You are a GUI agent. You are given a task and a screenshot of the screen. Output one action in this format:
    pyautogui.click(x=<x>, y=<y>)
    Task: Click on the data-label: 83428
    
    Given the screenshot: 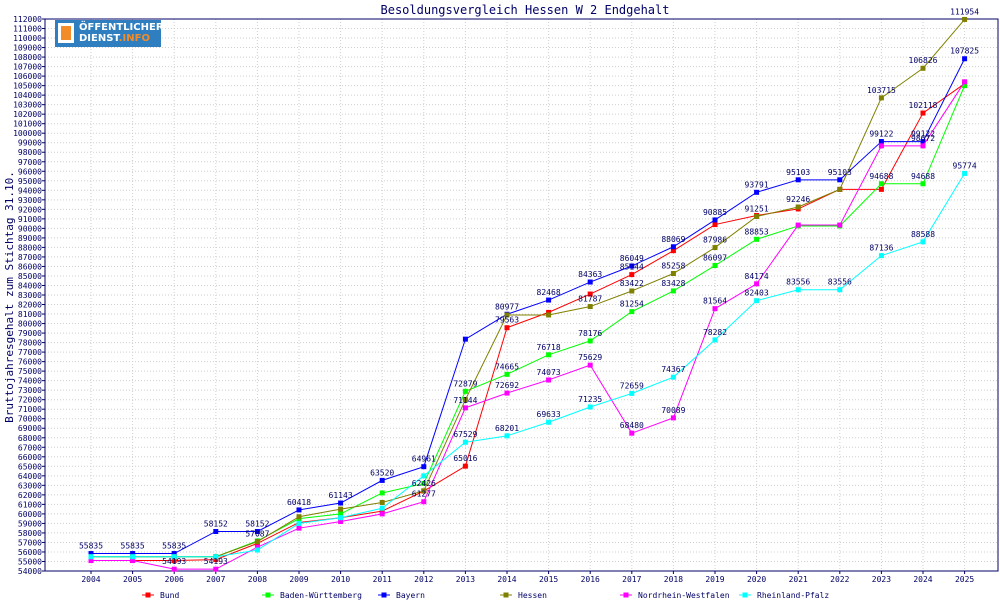 What is the action you would take?
    pyautogui.click(x=673, y=283)
    